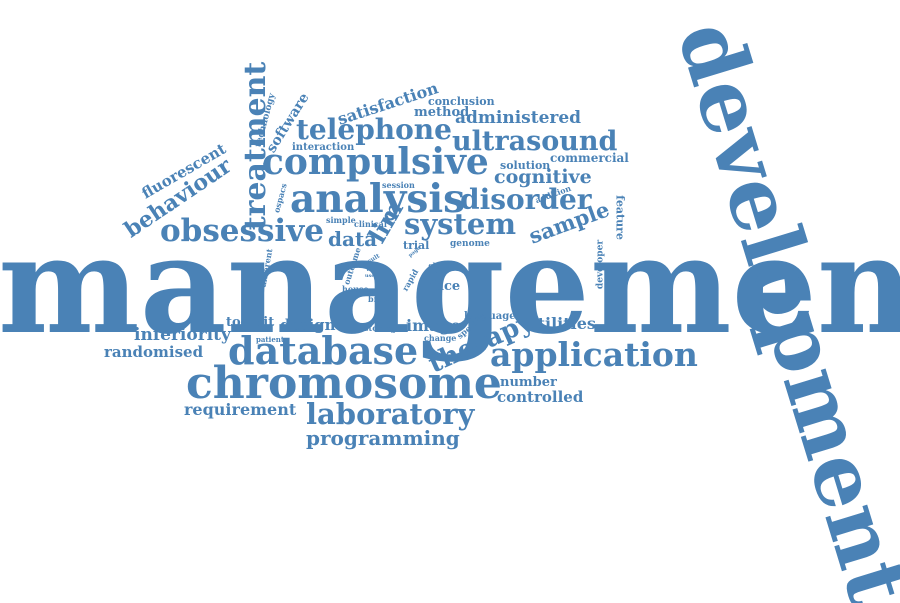 This screenshot has height=603, width=900. What do you see at coordinates (518, 118) in the screenshot?
I see `word-administered: administered` at bounding box center [518, 118].